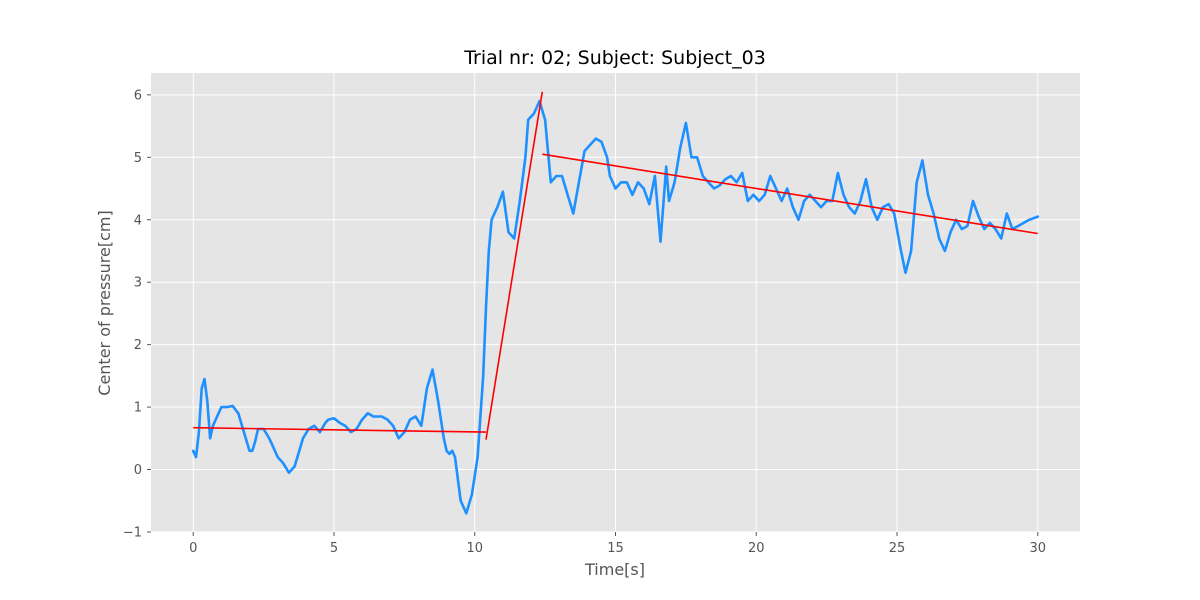 The image size is (1200, 600). What do you see at coordinates (132, 314) in the screenshot?
I see `y-tick-labels: −1 0 1 2 3 4 5 6` at bounding box center [132, 314].